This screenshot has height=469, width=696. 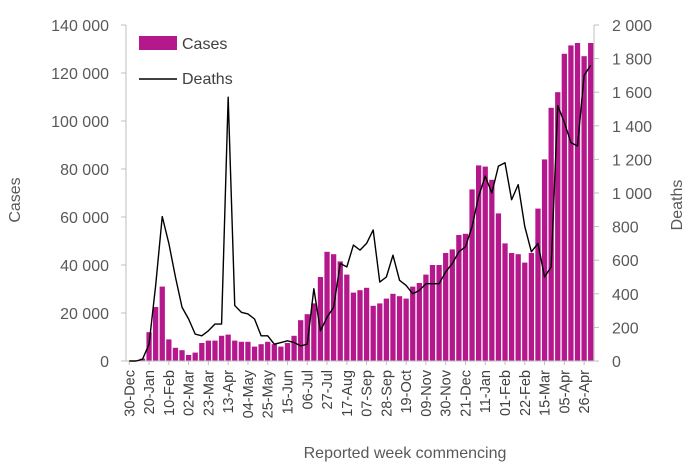 I want to click on x-tick-label-5: 13-Apr, so click(x=229, y=392).